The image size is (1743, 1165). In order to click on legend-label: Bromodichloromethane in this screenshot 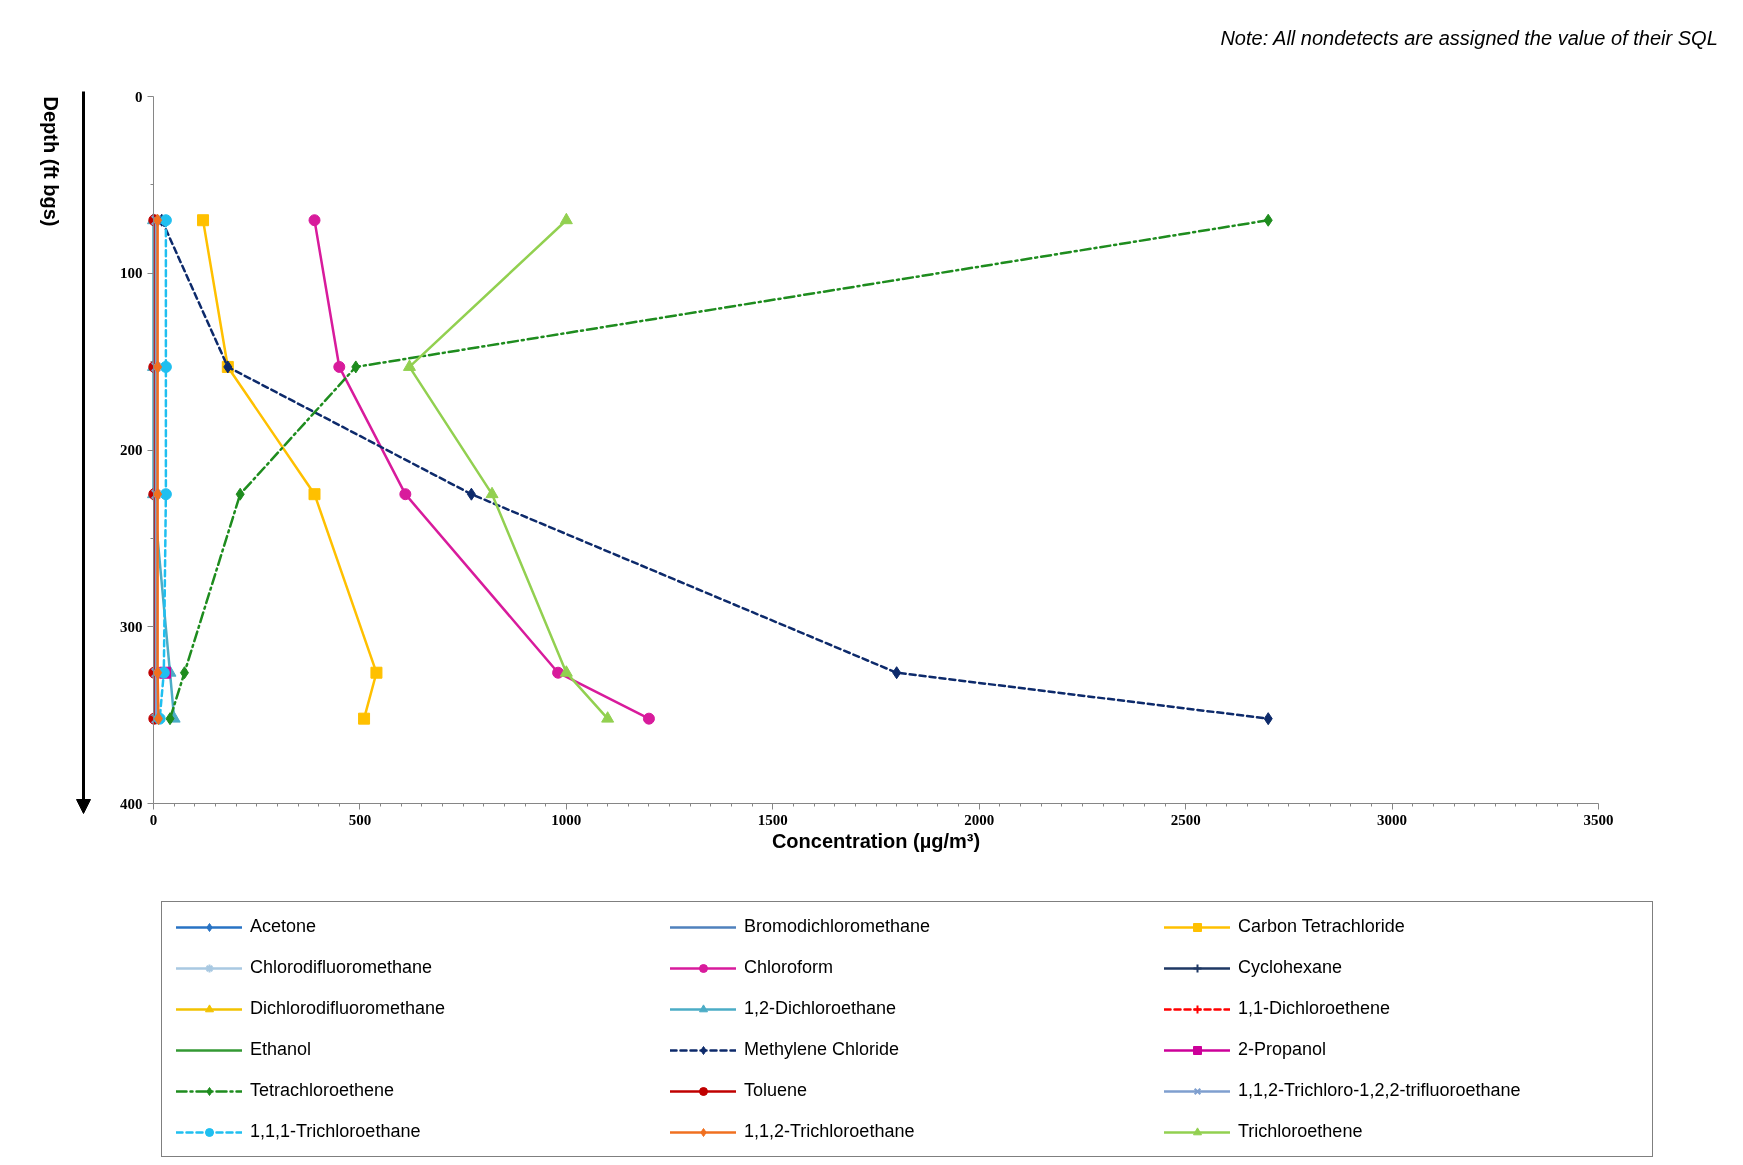, I will do `click(838, 926)`.